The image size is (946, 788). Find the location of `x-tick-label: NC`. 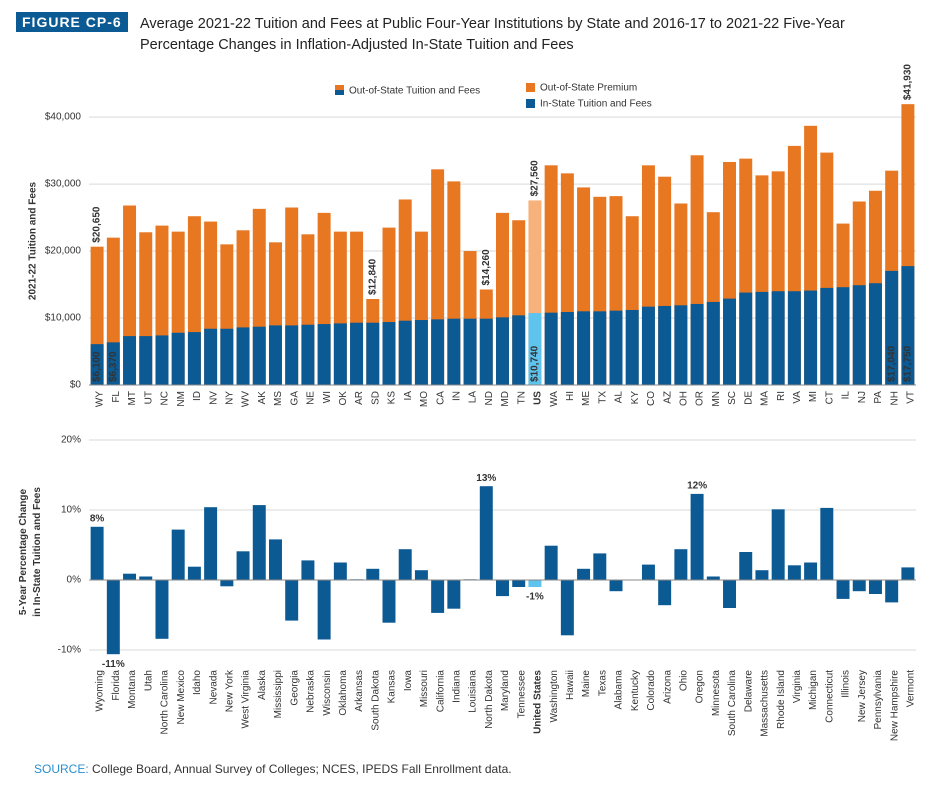

x-tick-label: NC is located at coordinates (165, 398).